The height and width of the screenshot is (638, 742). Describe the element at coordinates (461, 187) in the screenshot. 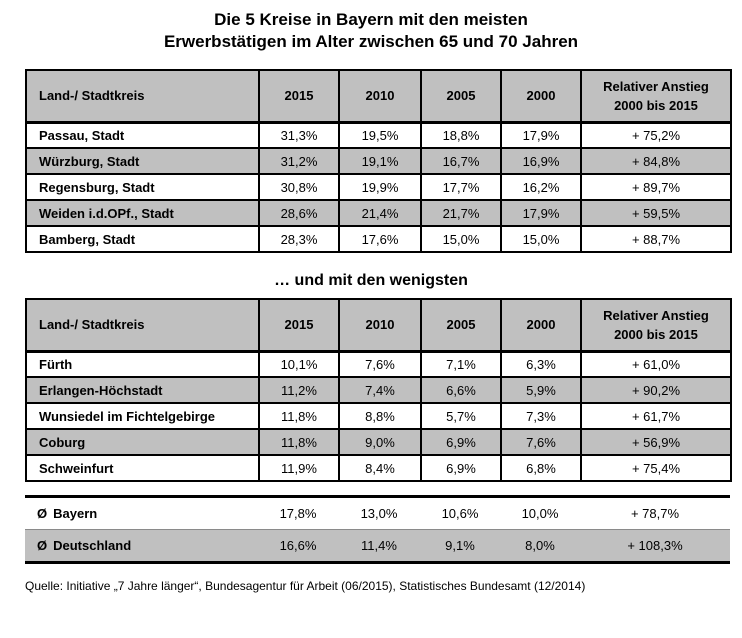

I see `value-cell: 17,7%` at that location.